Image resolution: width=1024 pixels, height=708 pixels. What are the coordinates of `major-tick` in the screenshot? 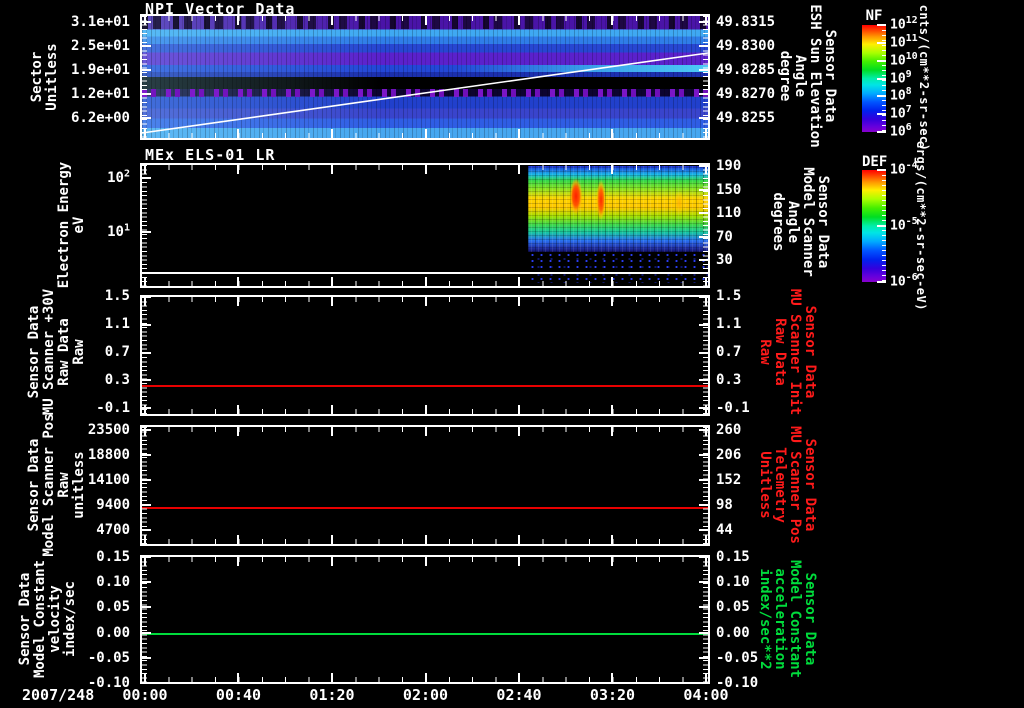 It's located at (146, 683).